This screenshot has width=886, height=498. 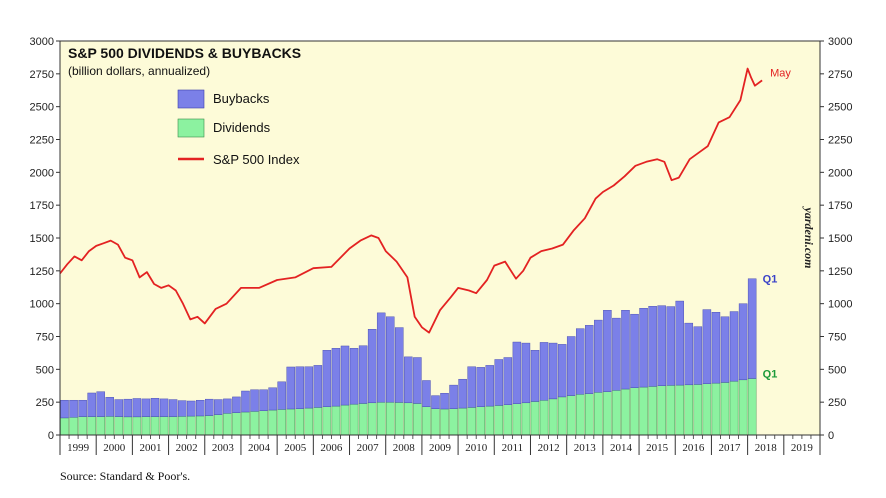 I want to click on x-tick-label: 2009, so click(x=440, y=448).